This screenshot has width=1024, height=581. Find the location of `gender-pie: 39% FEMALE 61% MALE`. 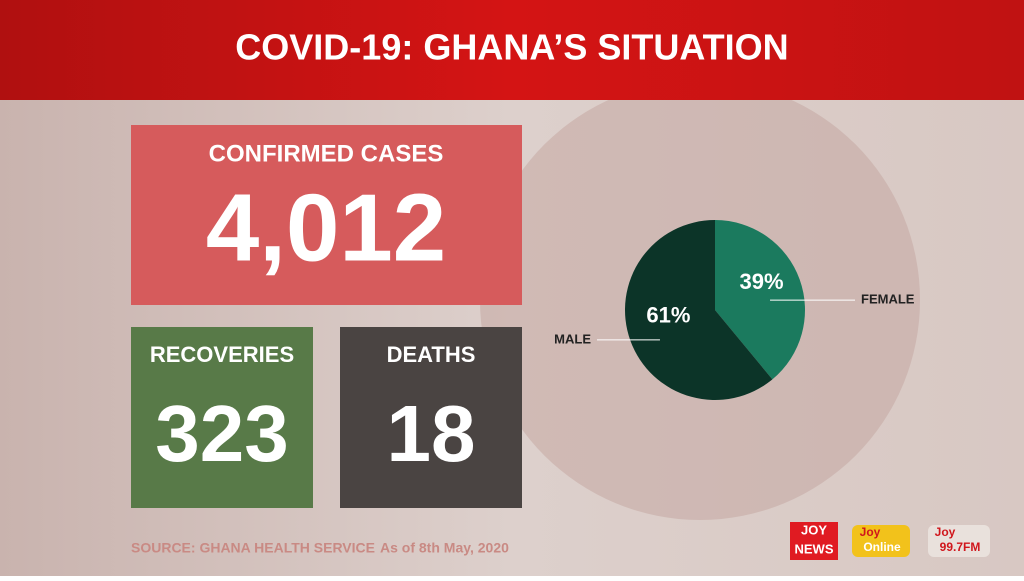

gender-pie: 39% FEMALE 61% MALE is located at coordinates (734, 310).